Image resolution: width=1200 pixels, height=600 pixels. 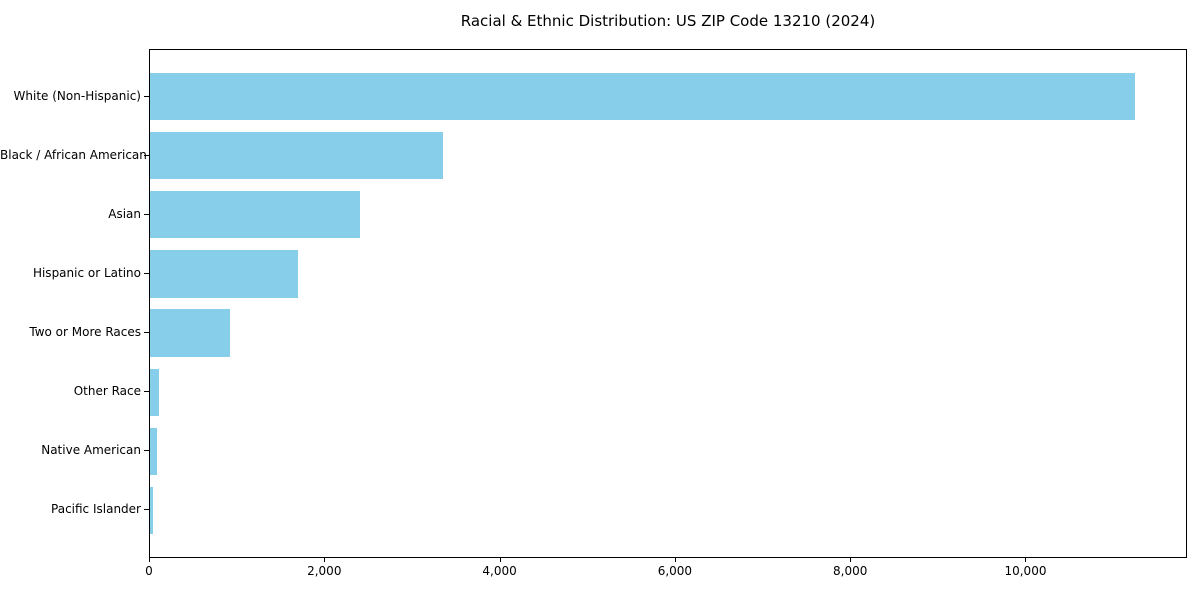 I want to click on x-tick-label: 0, so click(x=149, y=571).